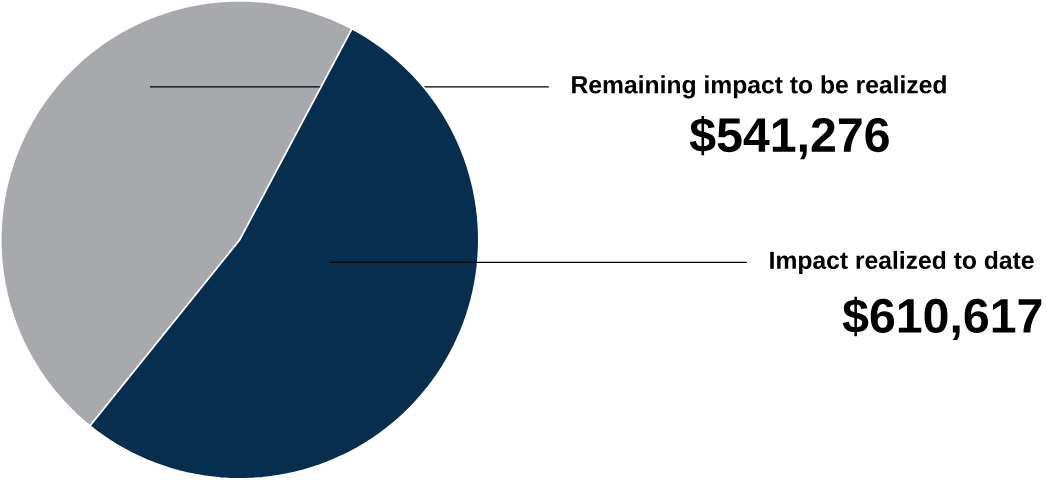 Image resolution: width=1047 pixels, height=480 pixels. I want to click on data-label: $610,617, so click(942, 318).